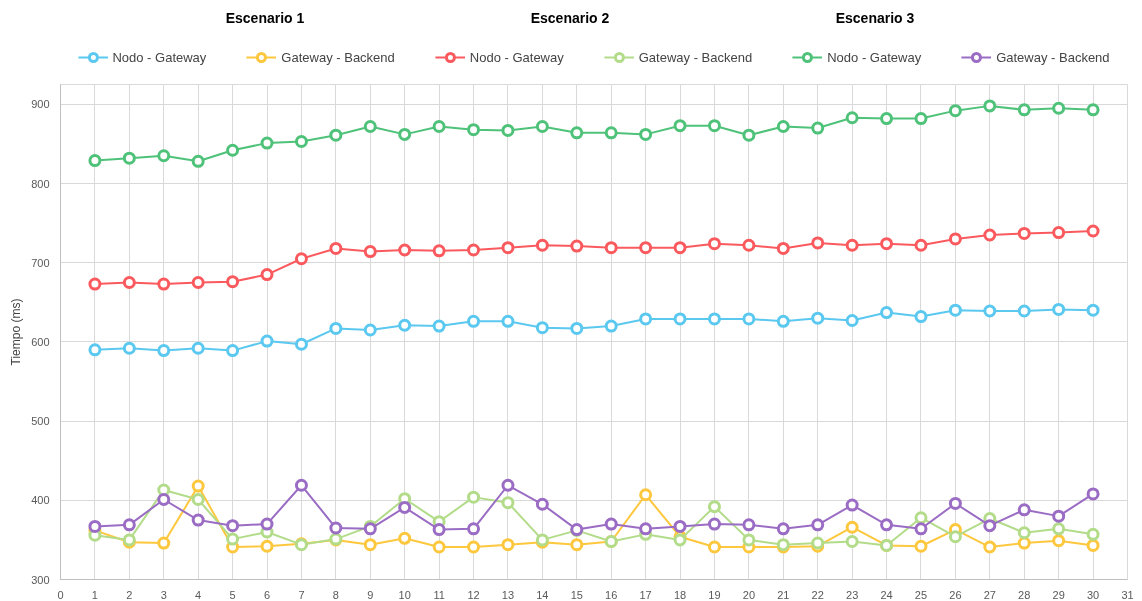 The width and height of the screenshot is (1142, 601). Describe the element at coordinates (439, 594) in the screenshot. I see `x-tick-label: 11` at that location.